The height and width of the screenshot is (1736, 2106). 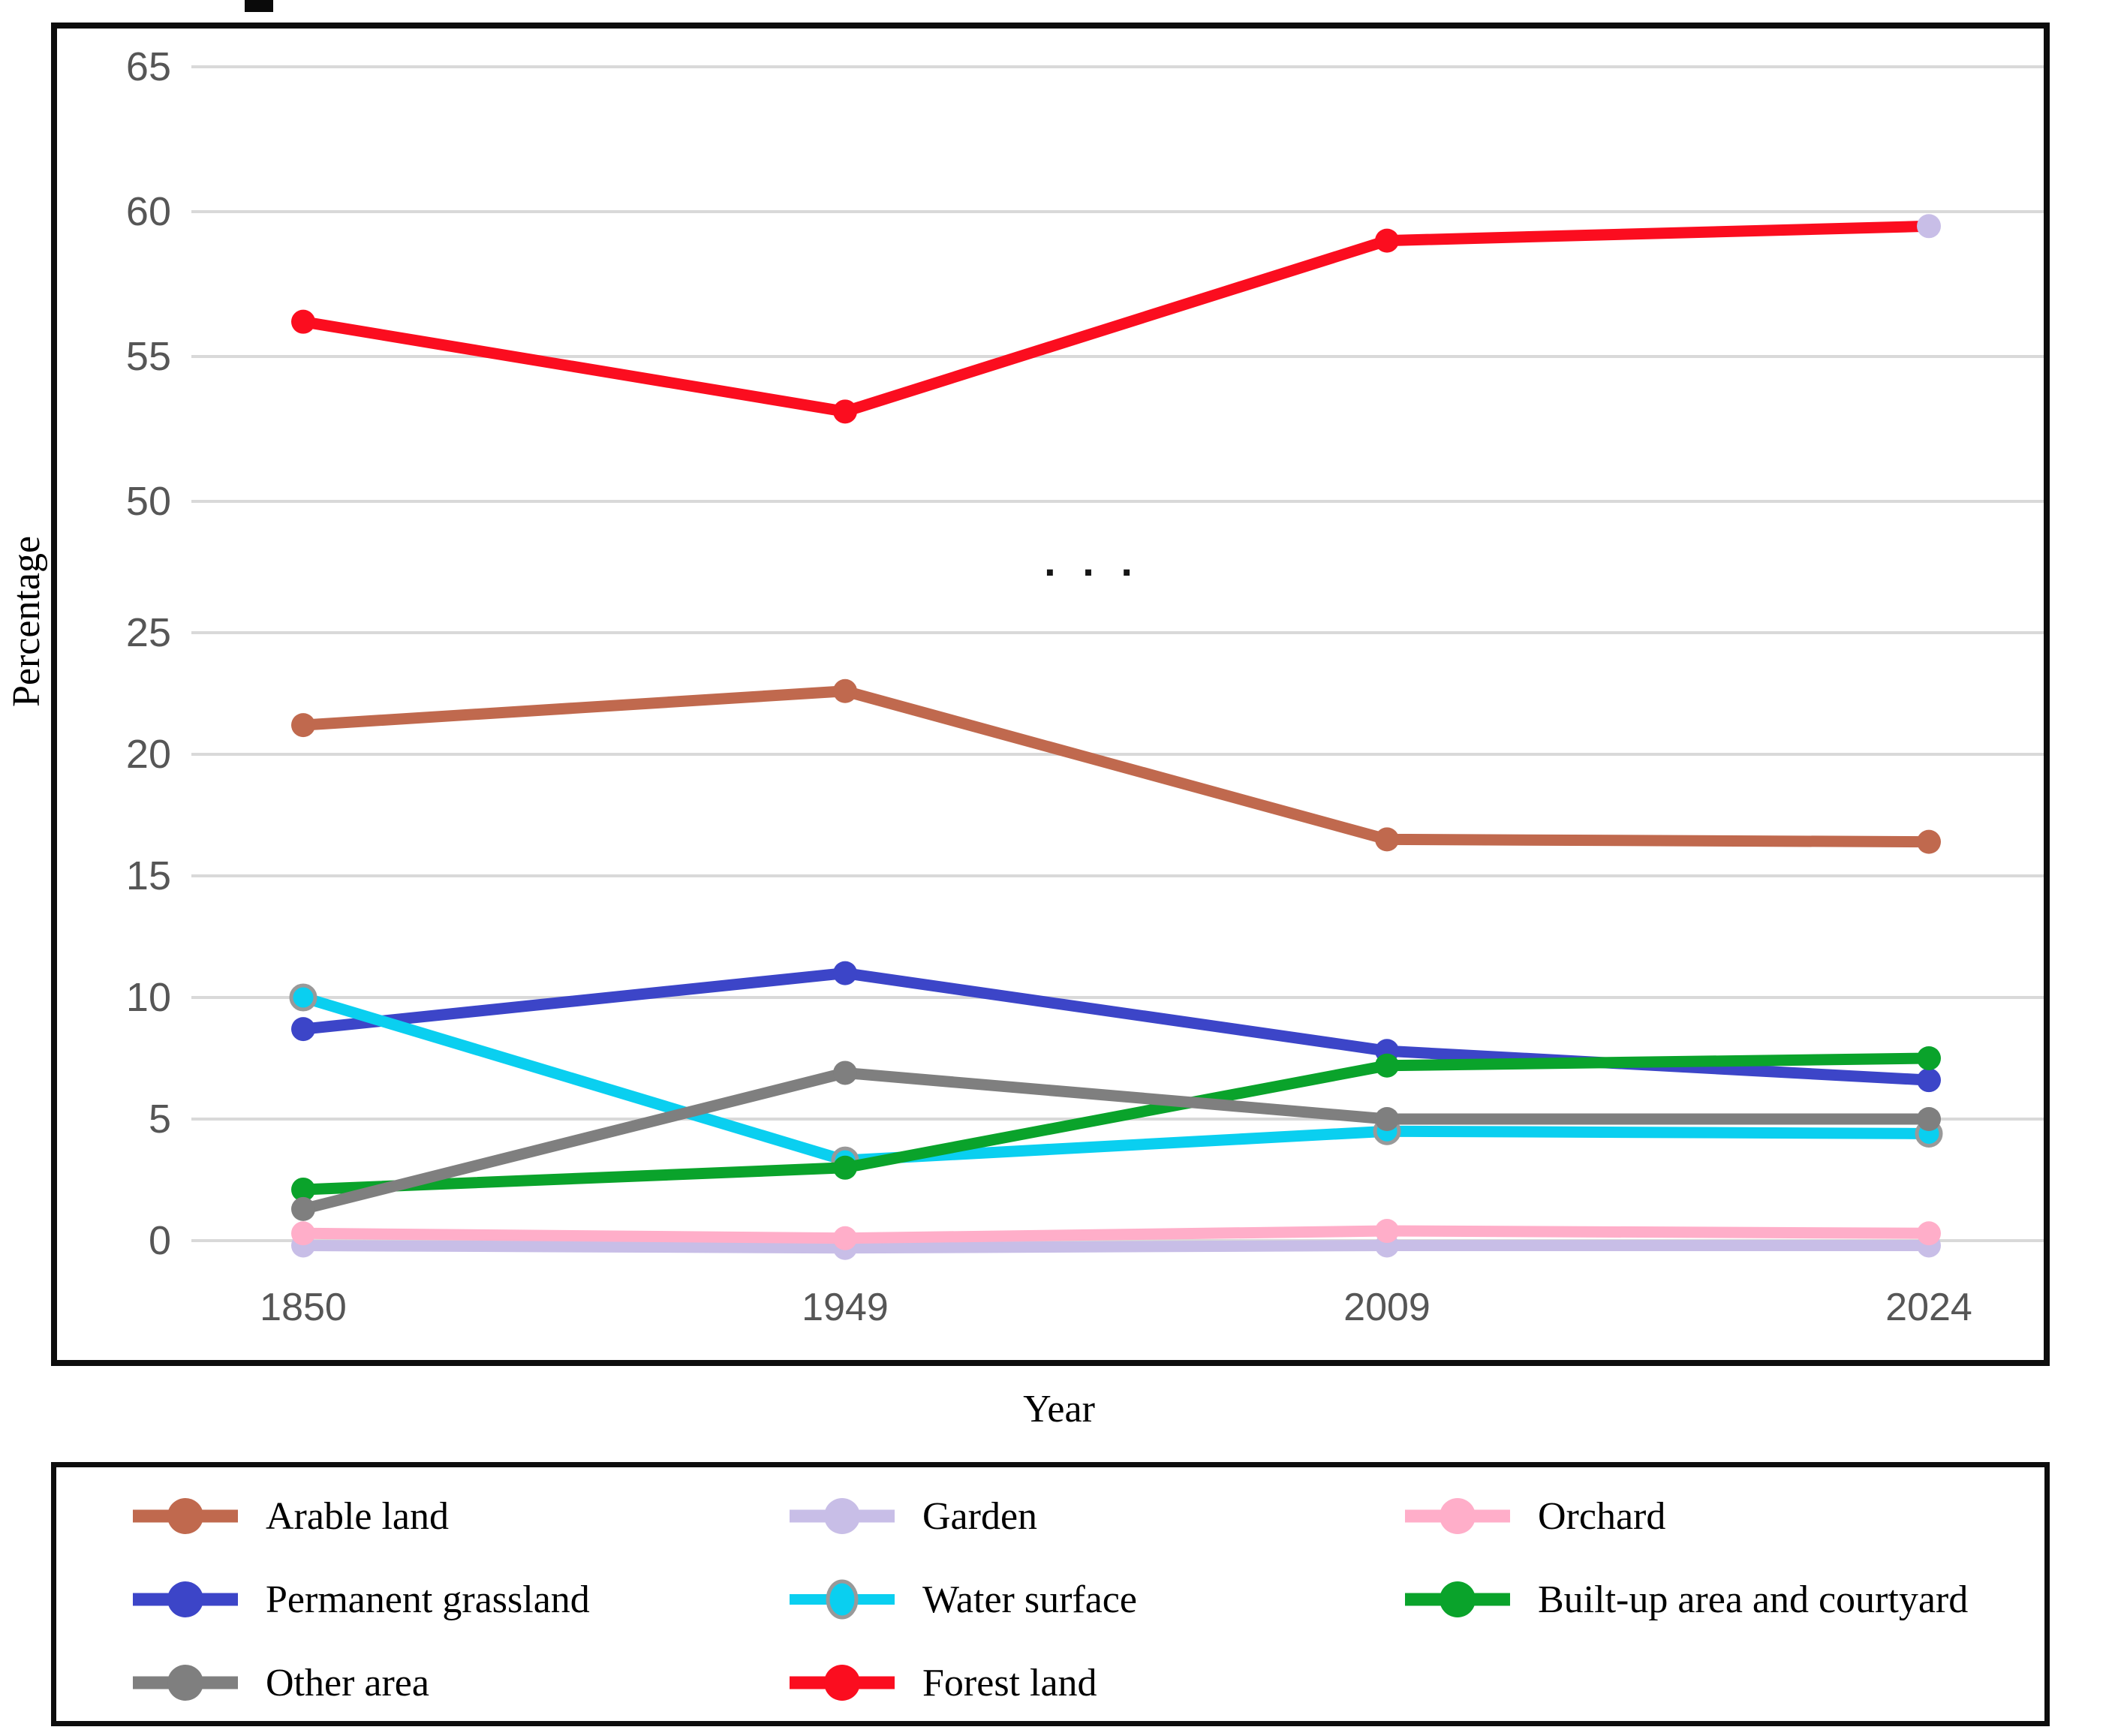 I want to click on x-tick-label-2024: 2024, so click(x=1928, y=1307).